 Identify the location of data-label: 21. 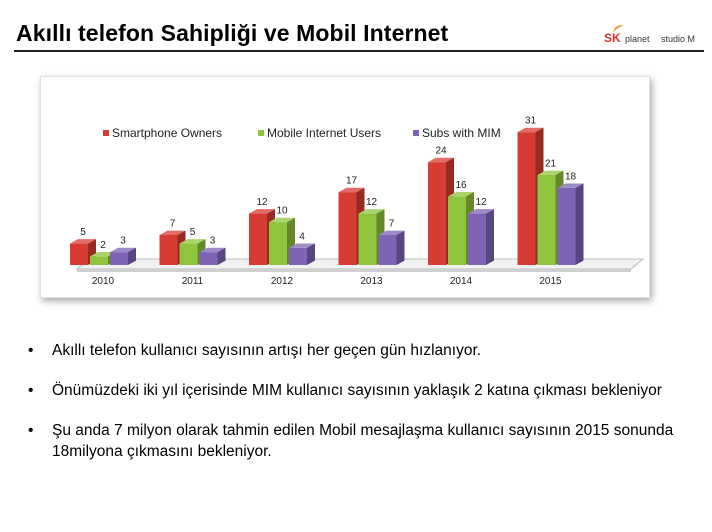
(551, 164).